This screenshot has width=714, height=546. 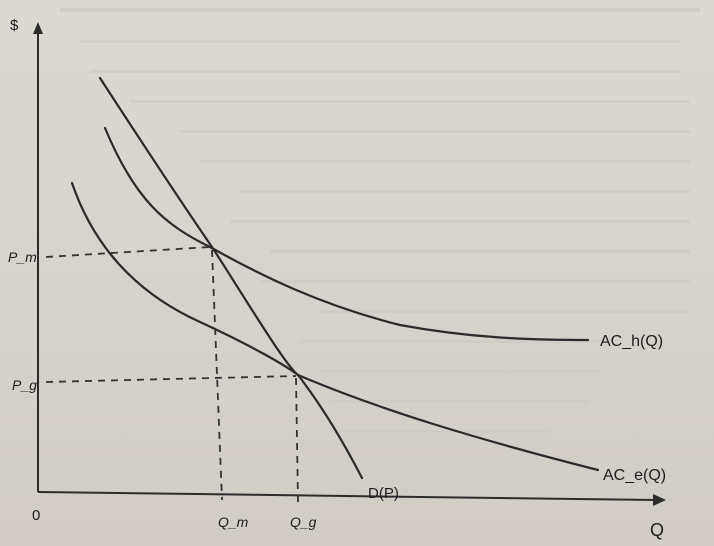 I want to click on quantity-qg-label: Q_g, so click(x=303, y=522).